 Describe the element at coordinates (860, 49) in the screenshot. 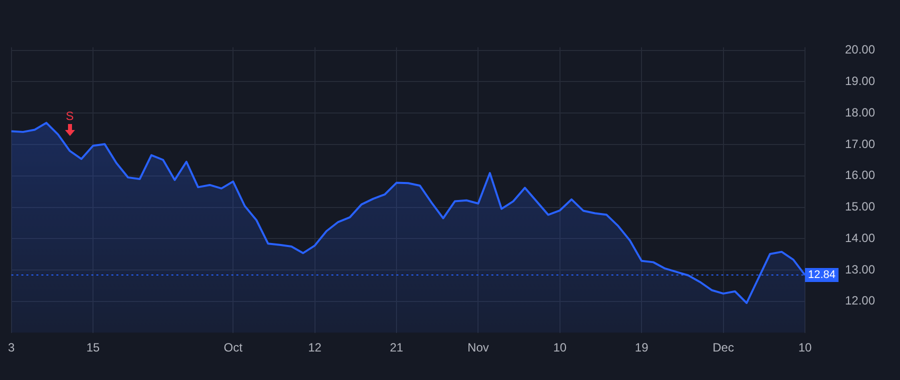

I see `y-tick-label: 20.00` at that location.